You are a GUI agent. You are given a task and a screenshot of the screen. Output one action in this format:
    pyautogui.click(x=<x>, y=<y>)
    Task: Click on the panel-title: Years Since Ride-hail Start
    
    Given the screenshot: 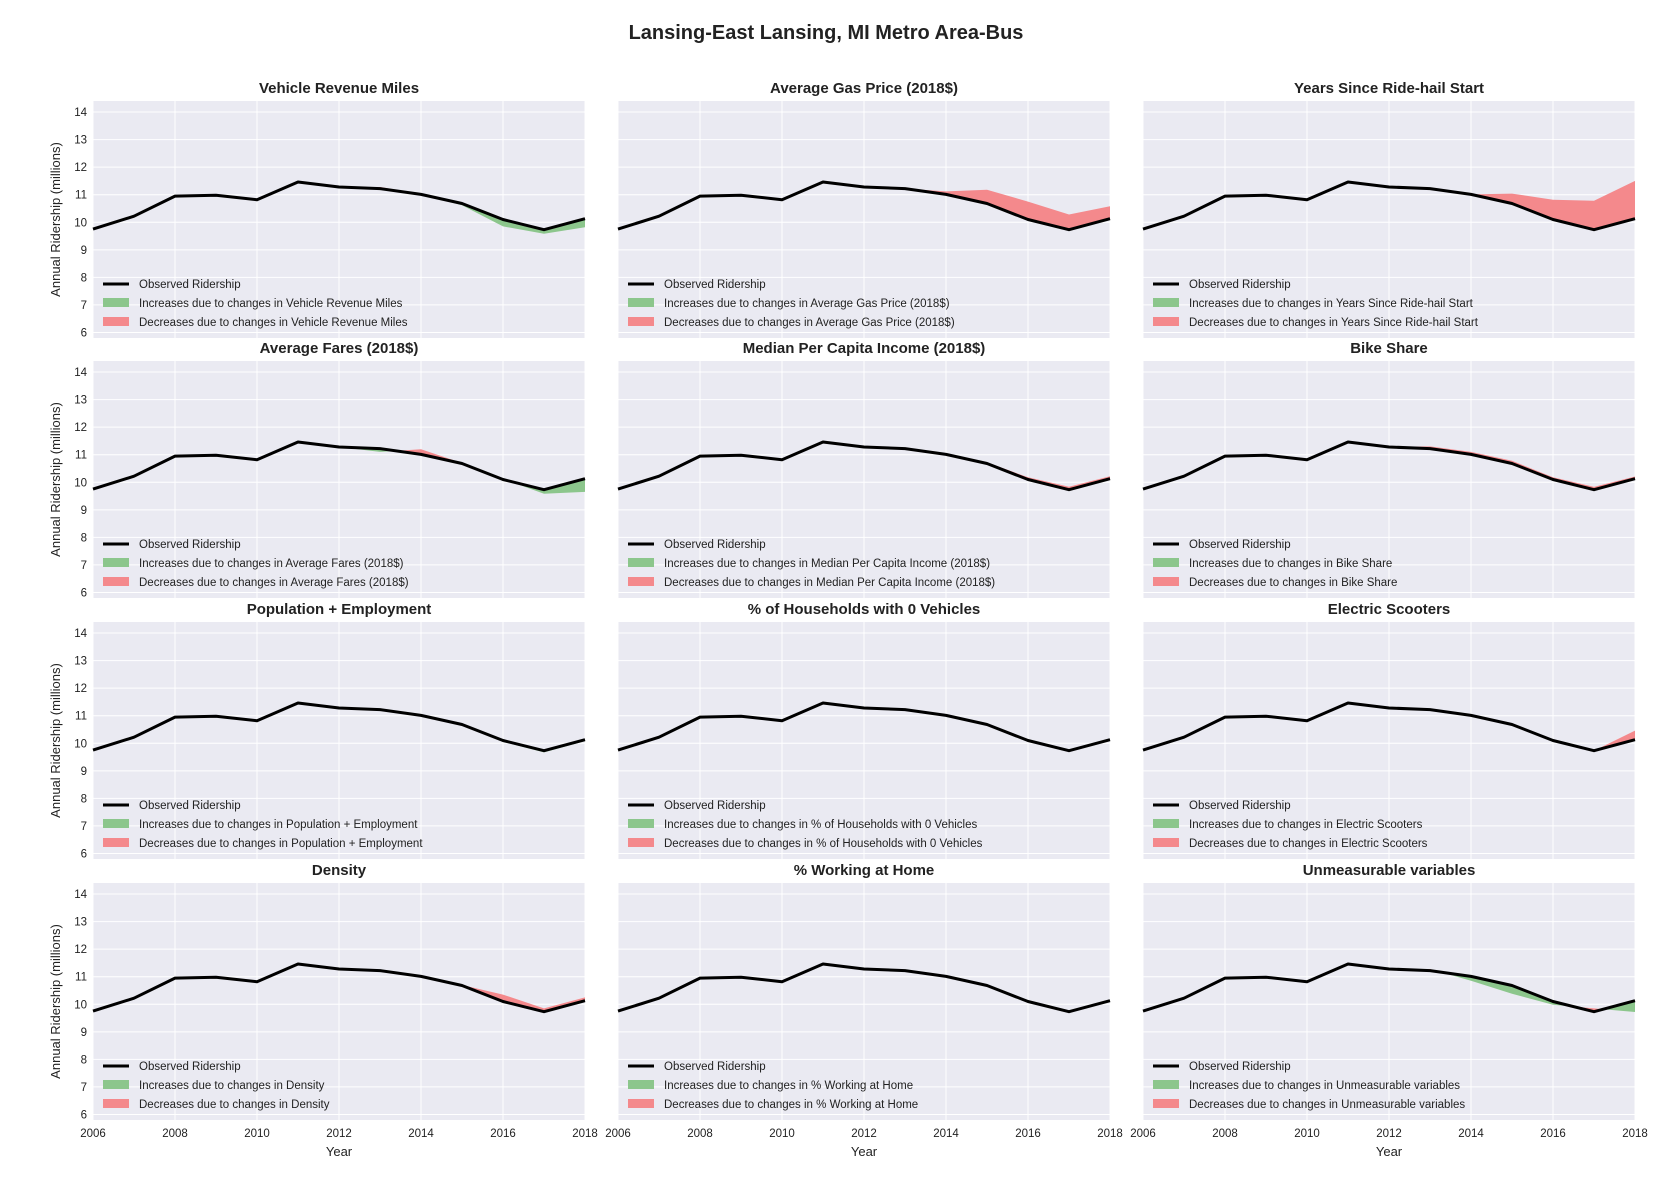 What is the action you would take?
    pyautogui.click(x=1389, y=88)
    